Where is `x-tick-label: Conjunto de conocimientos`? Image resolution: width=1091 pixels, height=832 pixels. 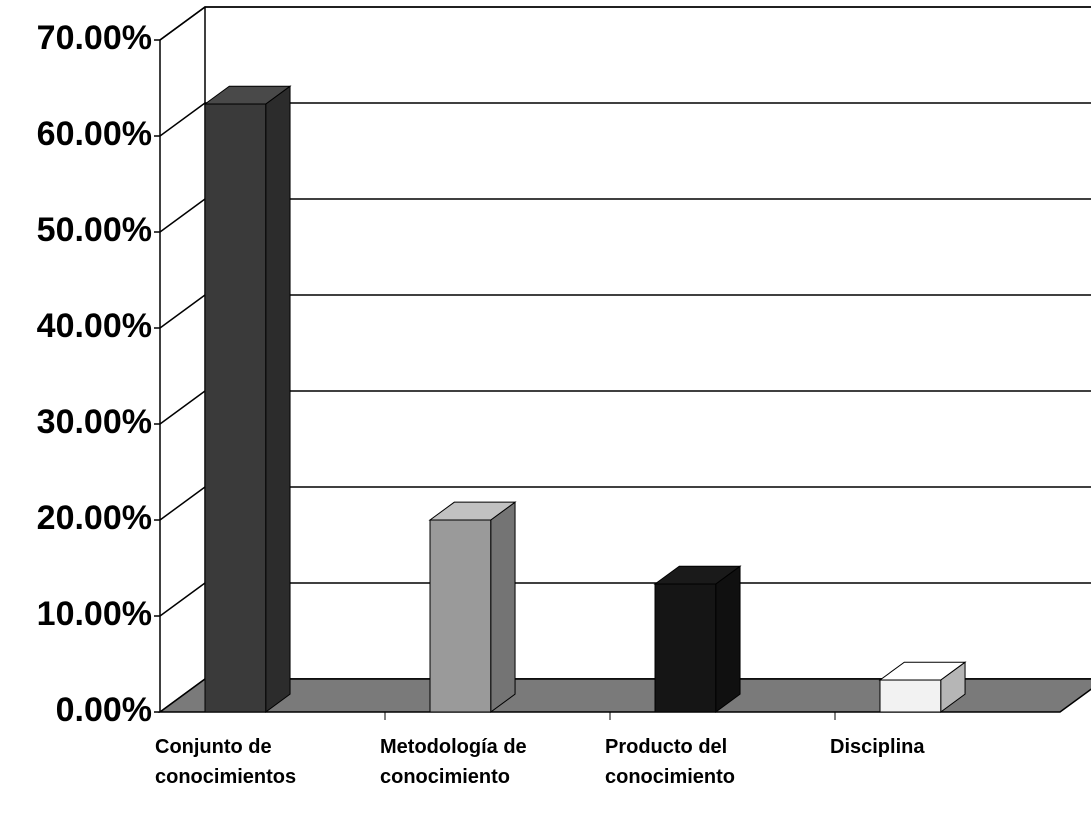 x-tick-label: Conjunto de conocimientos is located at coordinates (226, 762).